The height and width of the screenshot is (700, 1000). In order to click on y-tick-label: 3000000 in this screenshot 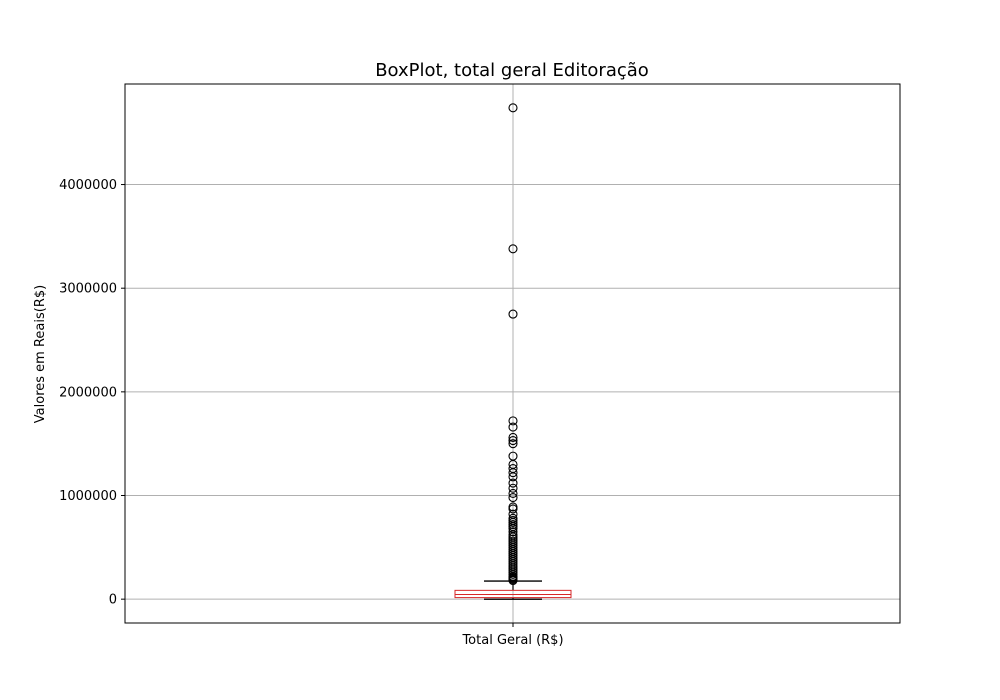, I will do `click(88, 289)`.